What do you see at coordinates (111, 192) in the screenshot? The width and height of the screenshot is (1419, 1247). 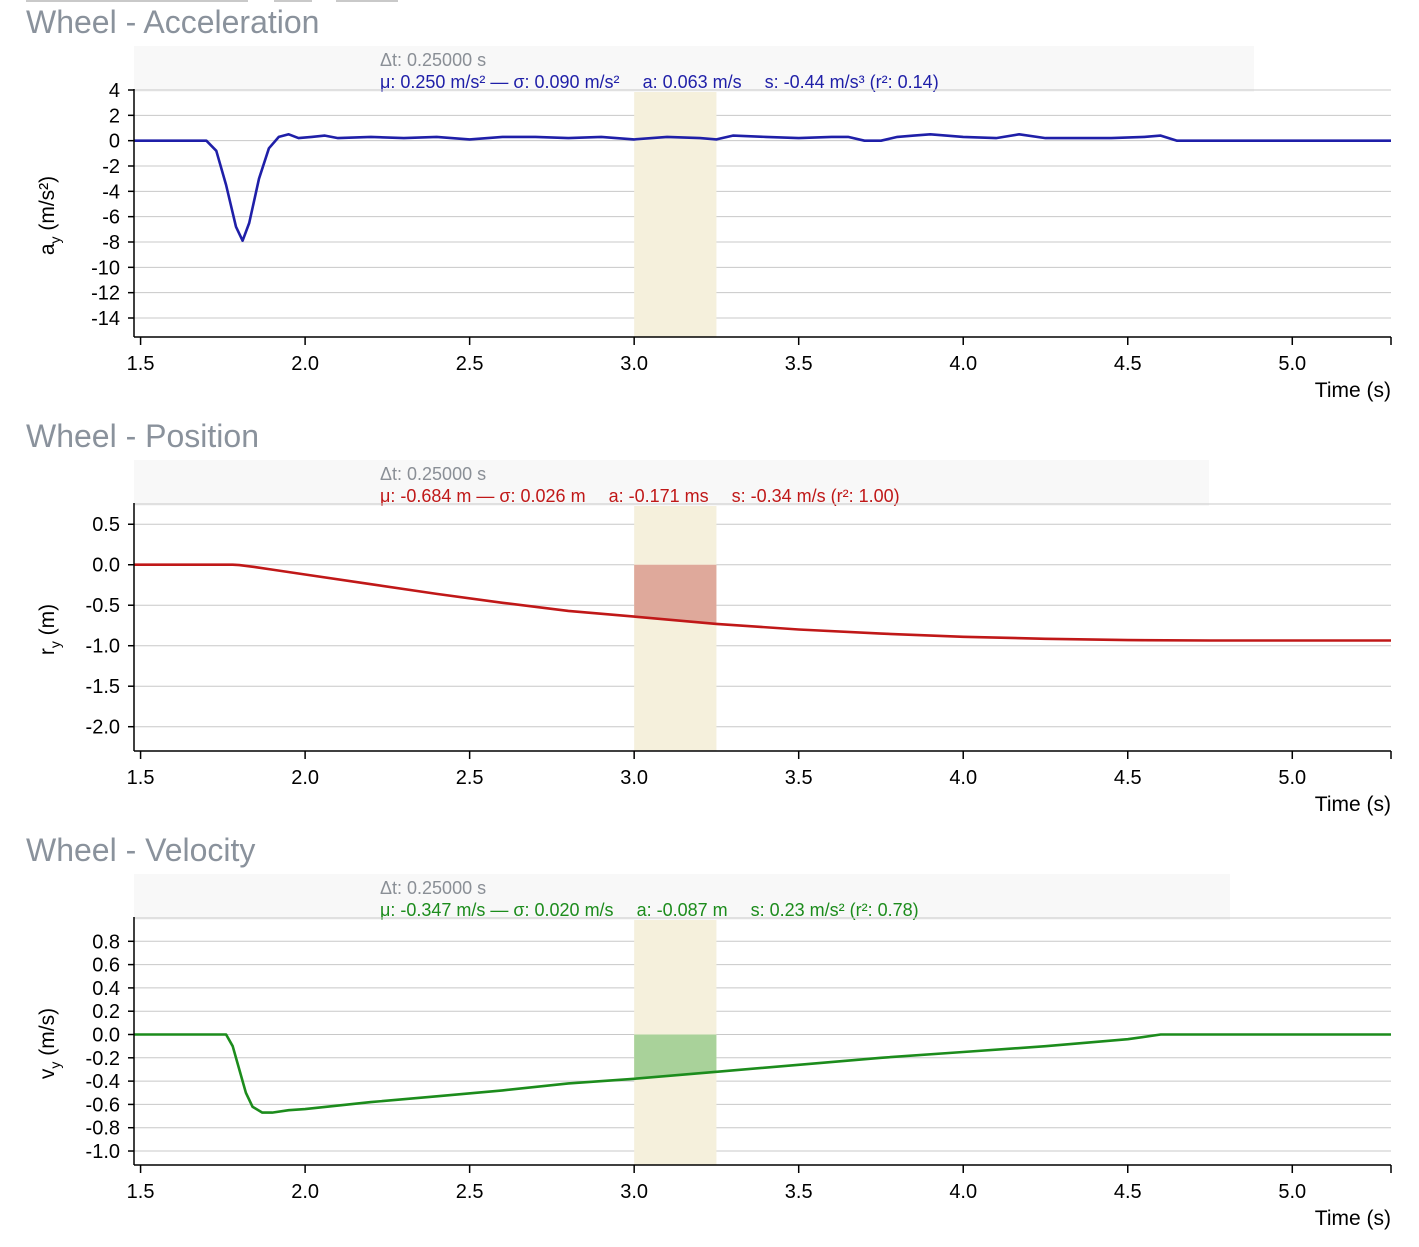 I see `y-tick-label: -4` at bounding box center [111, 192].